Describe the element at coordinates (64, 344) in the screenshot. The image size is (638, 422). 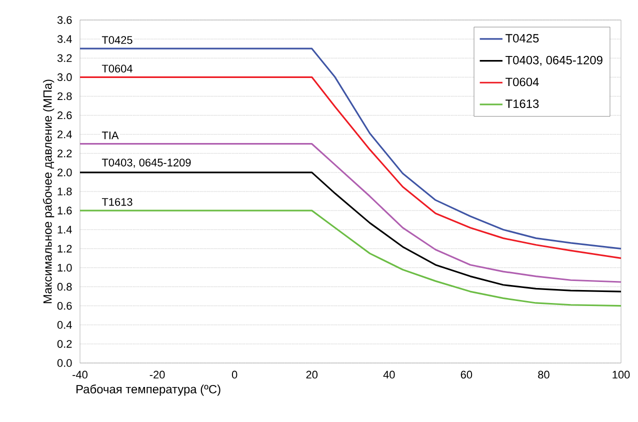
I see `y-tick-label: 0.2` at that location.